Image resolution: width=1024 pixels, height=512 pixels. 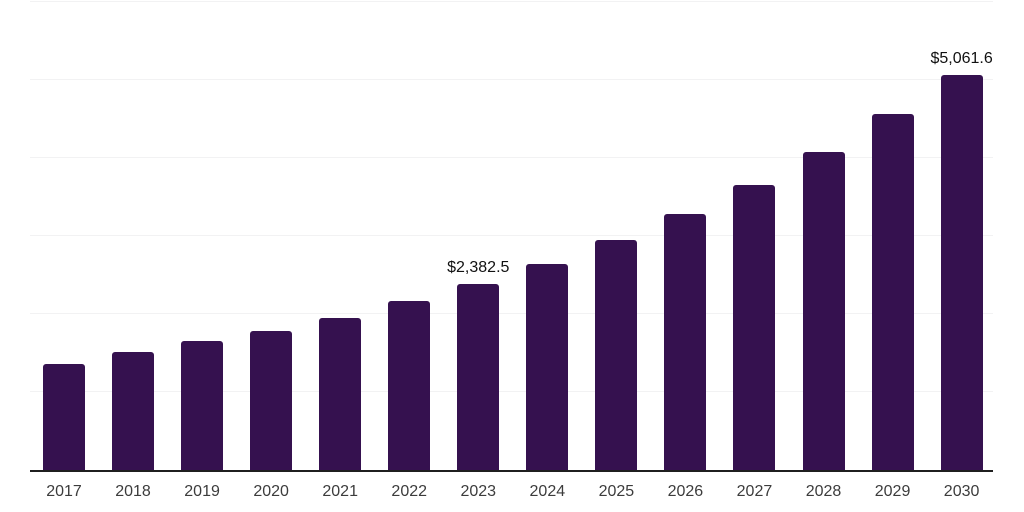 I want to click on bar-2017, so click(x=64, y=416).